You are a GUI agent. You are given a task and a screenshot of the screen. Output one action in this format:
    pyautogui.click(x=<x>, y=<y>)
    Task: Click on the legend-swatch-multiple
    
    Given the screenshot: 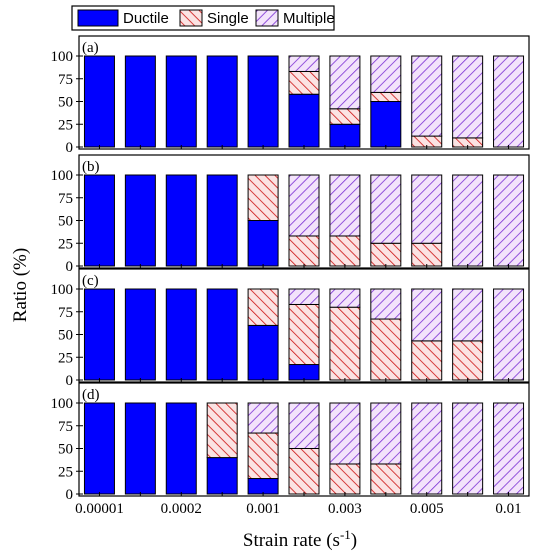 What is the action you would take?
    pyautogui.click(x=267, y=18)
    